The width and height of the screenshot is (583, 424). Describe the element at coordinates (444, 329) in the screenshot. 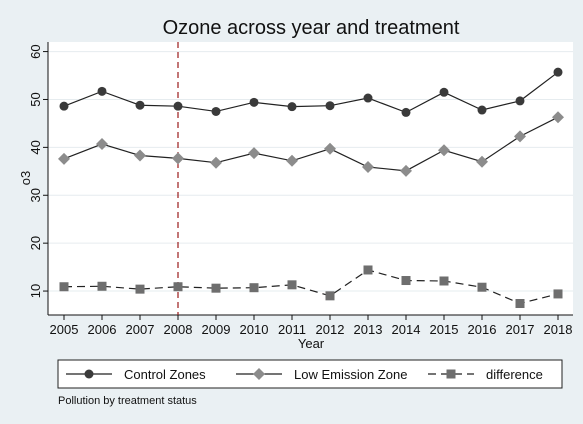

I see `x-tick-label-2015: 2015` at that location.